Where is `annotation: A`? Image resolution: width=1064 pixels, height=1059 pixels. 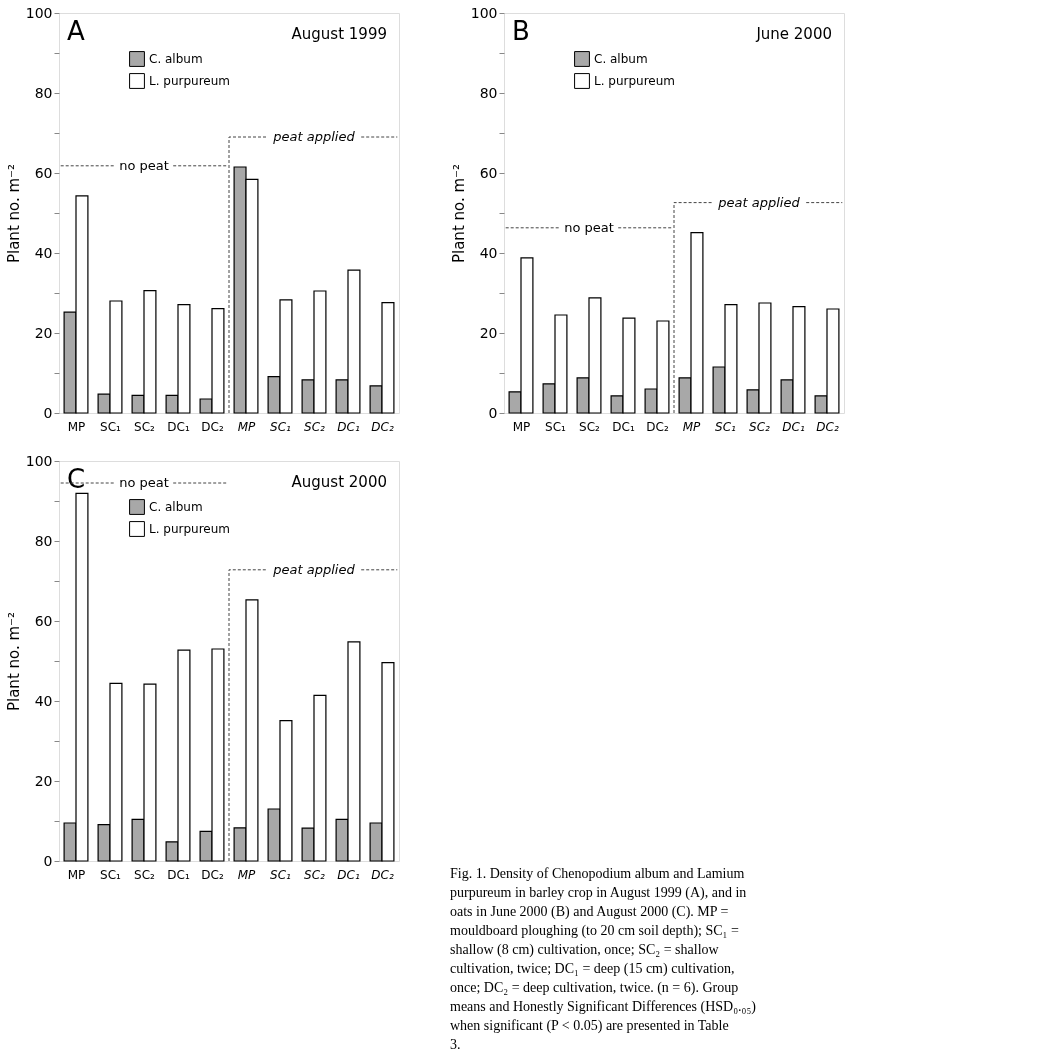 annotation: A is located at coordinates (76, 31).